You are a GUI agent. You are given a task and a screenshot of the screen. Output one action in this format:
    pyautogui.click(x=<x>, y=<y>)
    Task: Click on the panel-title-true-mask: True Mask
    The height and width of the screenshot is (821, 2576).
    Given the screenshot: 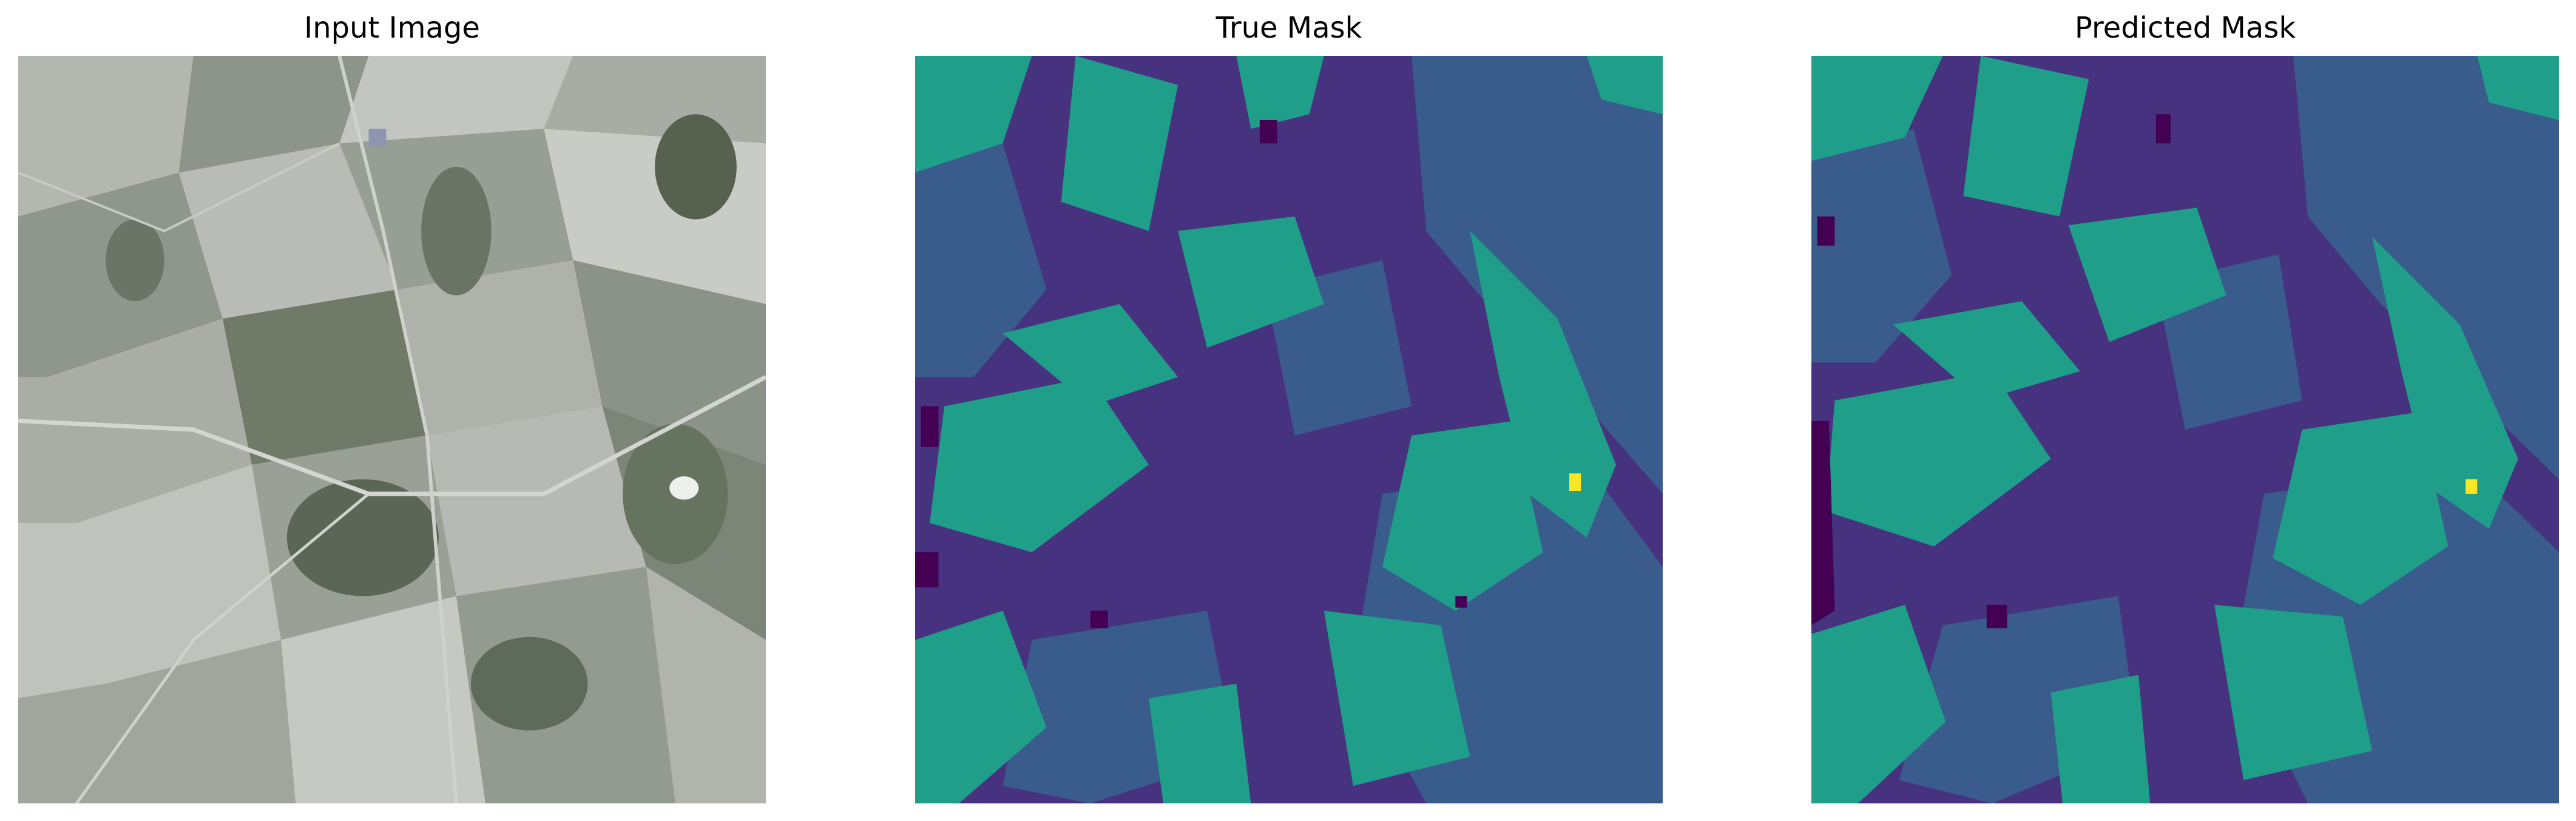 What is the action you would take?
    pyautogui.click(x=1288, y=28)
    